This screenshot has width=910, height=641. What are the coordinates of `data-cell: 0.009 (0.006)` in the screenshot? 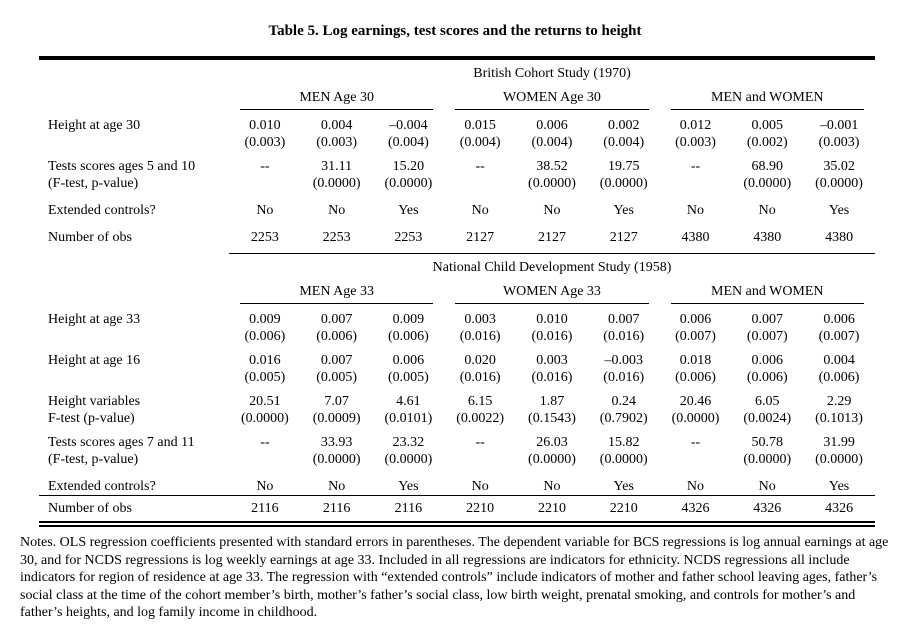 It's located at (265, 324).